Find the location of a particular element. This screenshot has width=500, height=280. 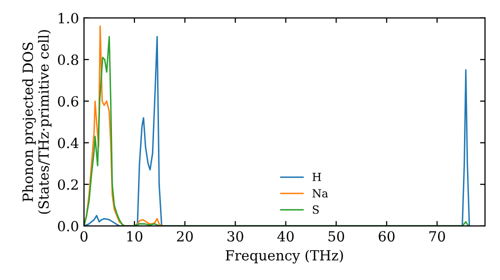

y-tick-label: 0.0 is located at coordinates (68, 226).